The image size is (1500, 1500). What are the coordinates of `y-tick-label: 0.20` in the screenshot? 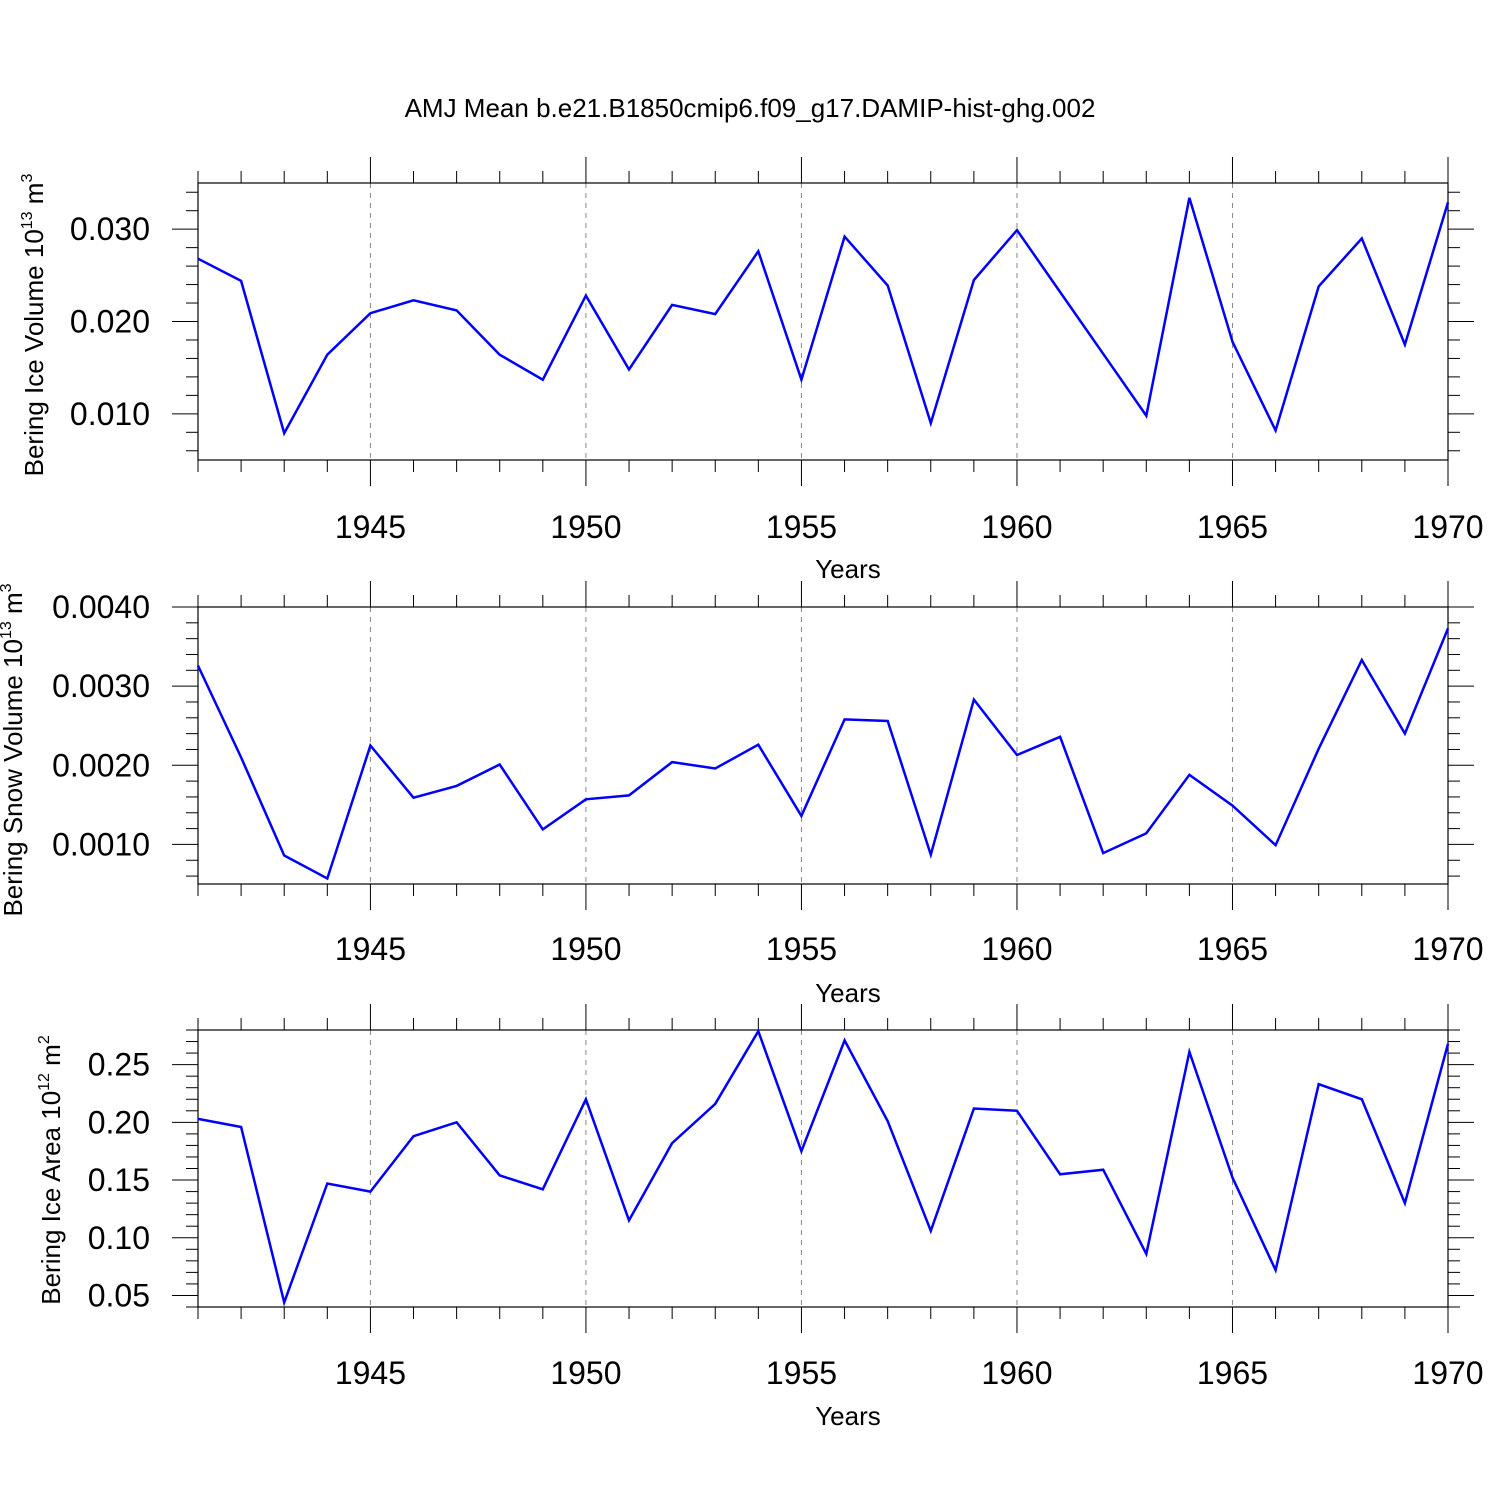 It's located at (119, 1122).